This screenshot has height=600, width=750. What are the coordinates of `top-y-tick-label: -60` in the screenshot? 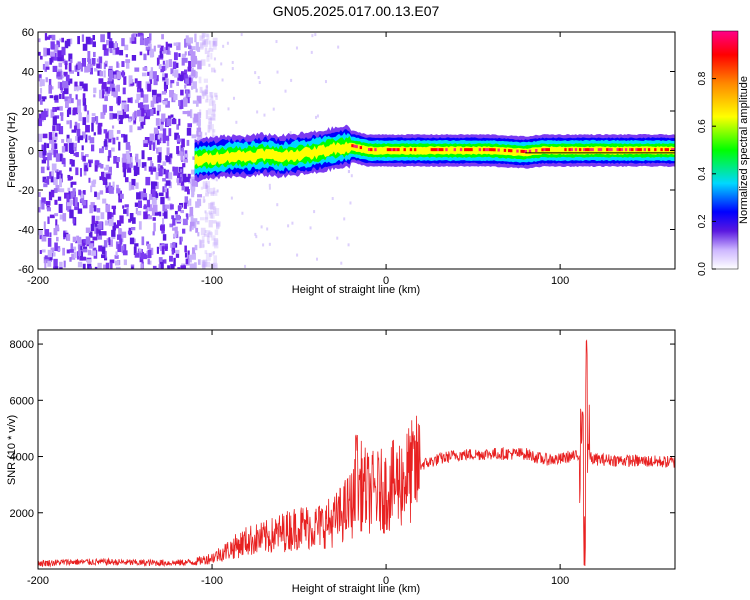 It's located at (26, 270).